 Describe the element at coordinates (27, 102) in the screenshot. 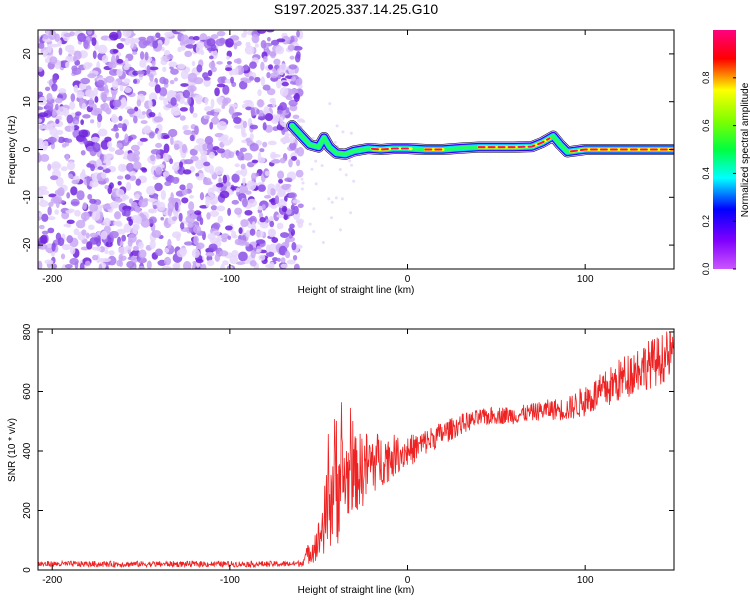

I see `y-tick-label: 10` at that location.